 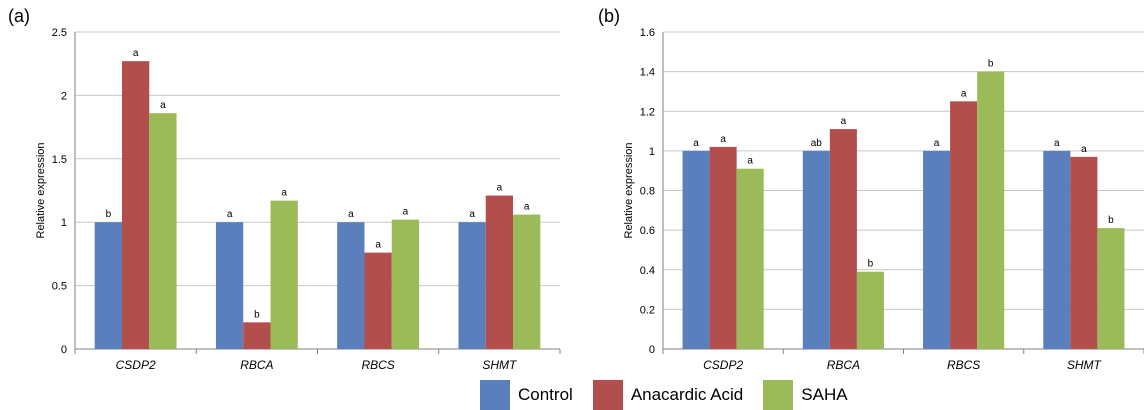 I want to click on chart-b-y-axis-label: Relative expression, so click(x=629, y=191).